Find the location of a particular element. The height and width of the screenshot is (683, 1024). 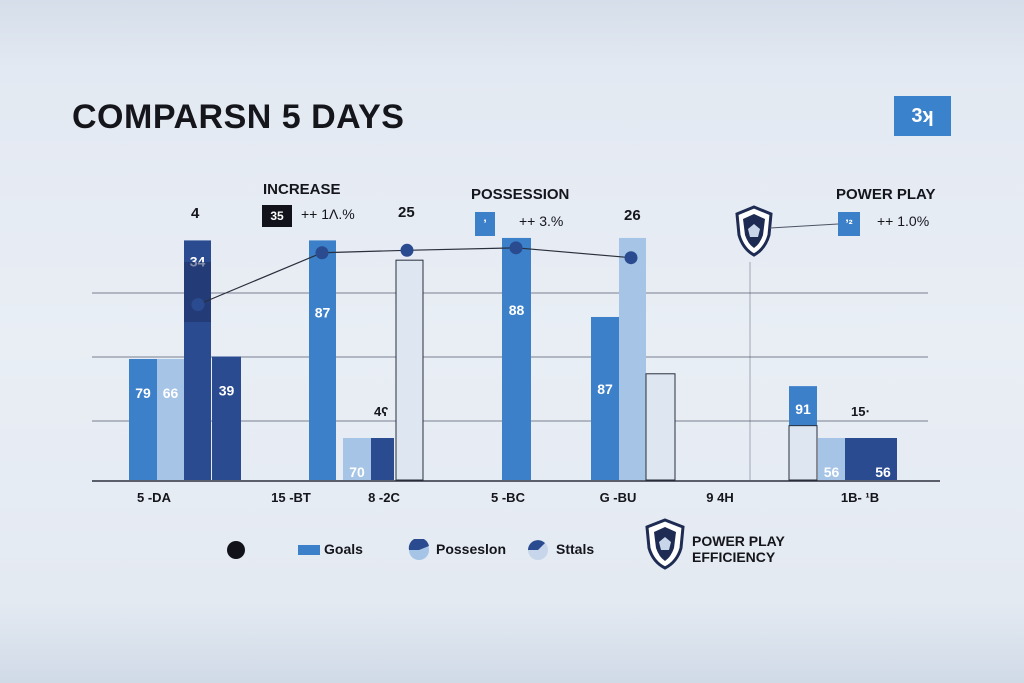

annotation-powerplay-chip: ’² is located at coordinates (849, 224).